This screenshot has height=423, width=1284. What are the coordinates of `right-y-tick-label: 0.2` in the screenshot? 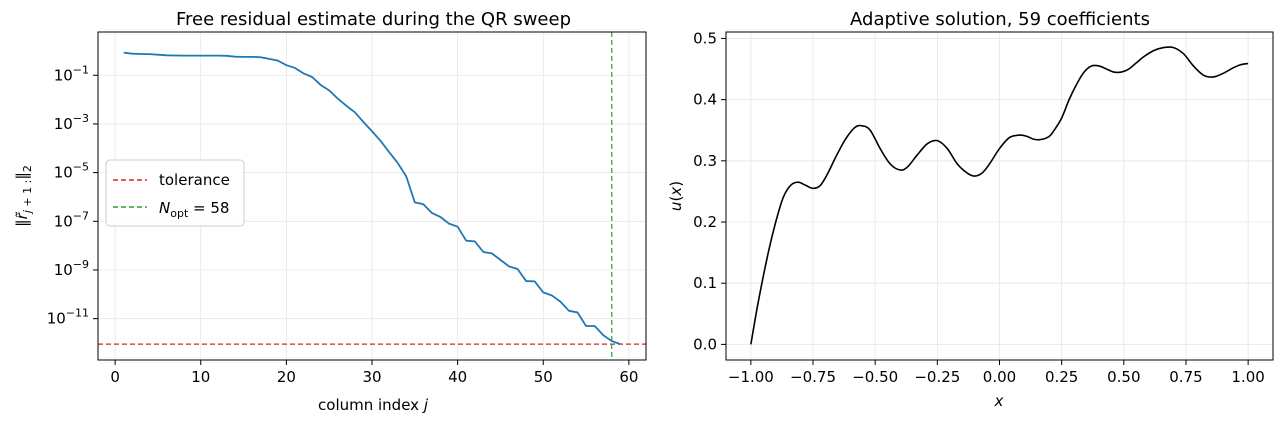 It's located at (705, 222).